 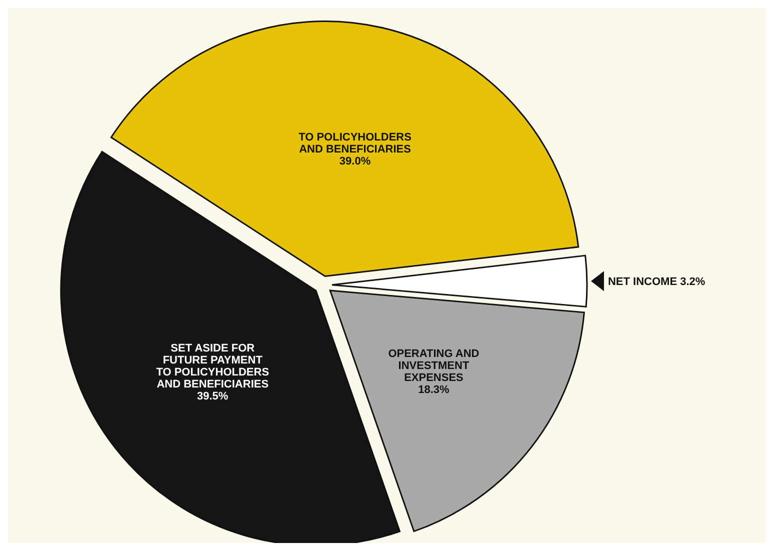 What do you see at coordinates (657, 282) in the screenshot?
I see `slice-label: NET INCOME 3.2%` at bounding box center [657, 282].